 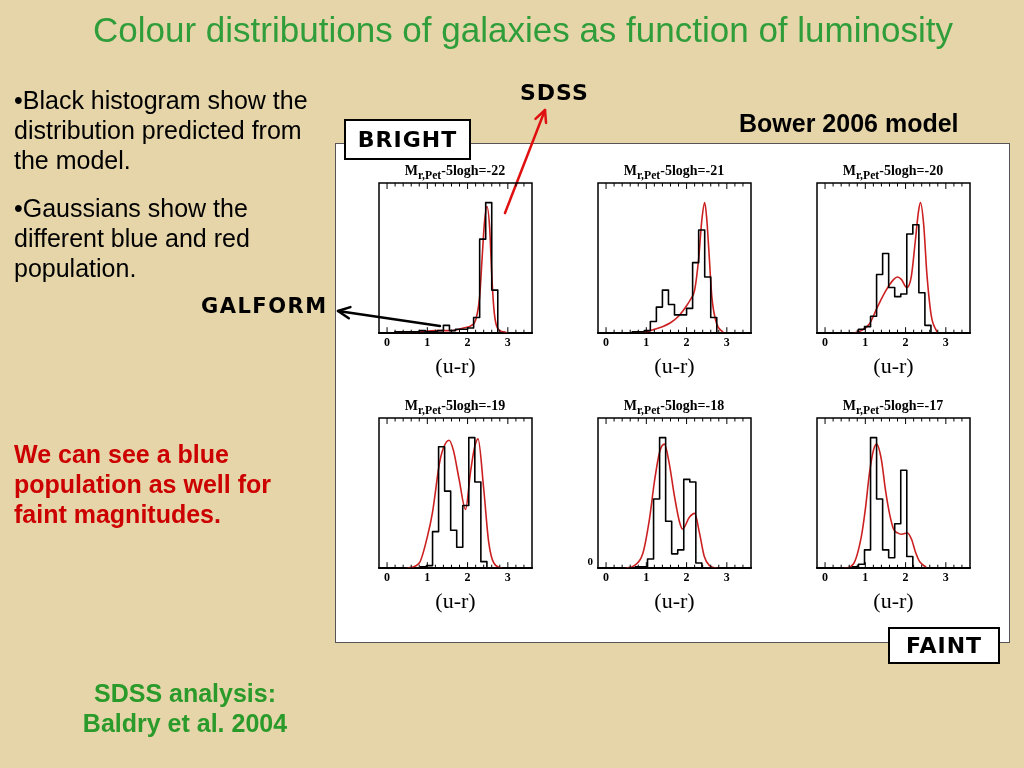 What do you see at coordinates (185, 708) in the screenshot?
I see `text: SDSS analysis: Baldry et al. 2004` at bounding box center [185, 708].